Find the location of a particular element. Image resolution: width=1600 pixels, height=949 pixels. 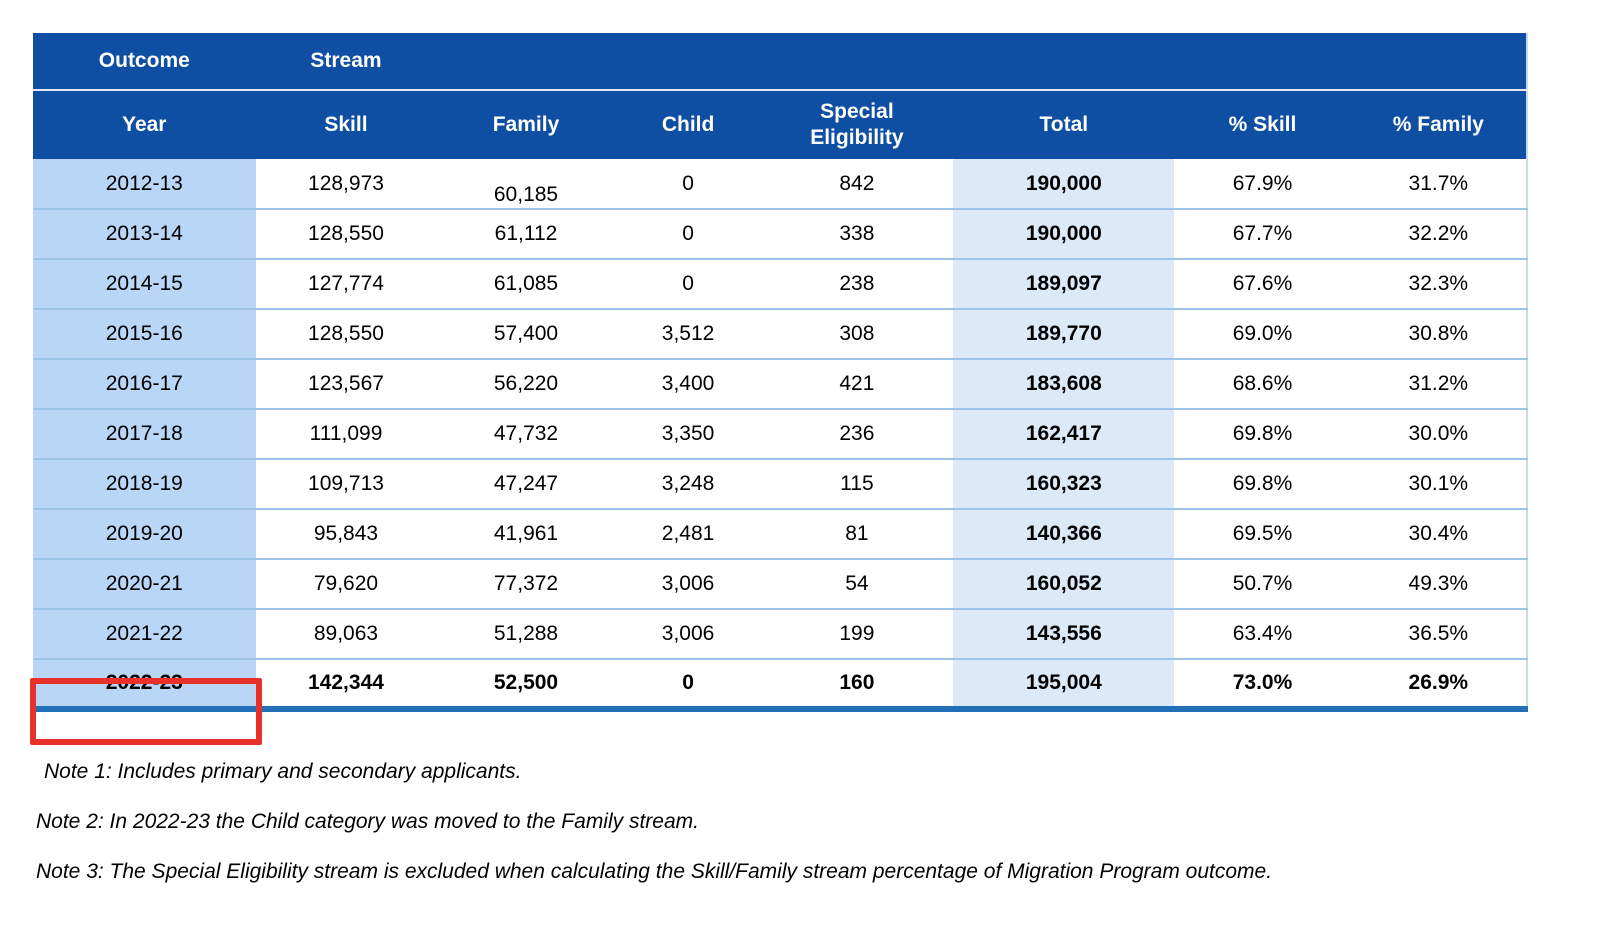

cell-pct-family: 30.4% is located at coordinates (1438, 533).